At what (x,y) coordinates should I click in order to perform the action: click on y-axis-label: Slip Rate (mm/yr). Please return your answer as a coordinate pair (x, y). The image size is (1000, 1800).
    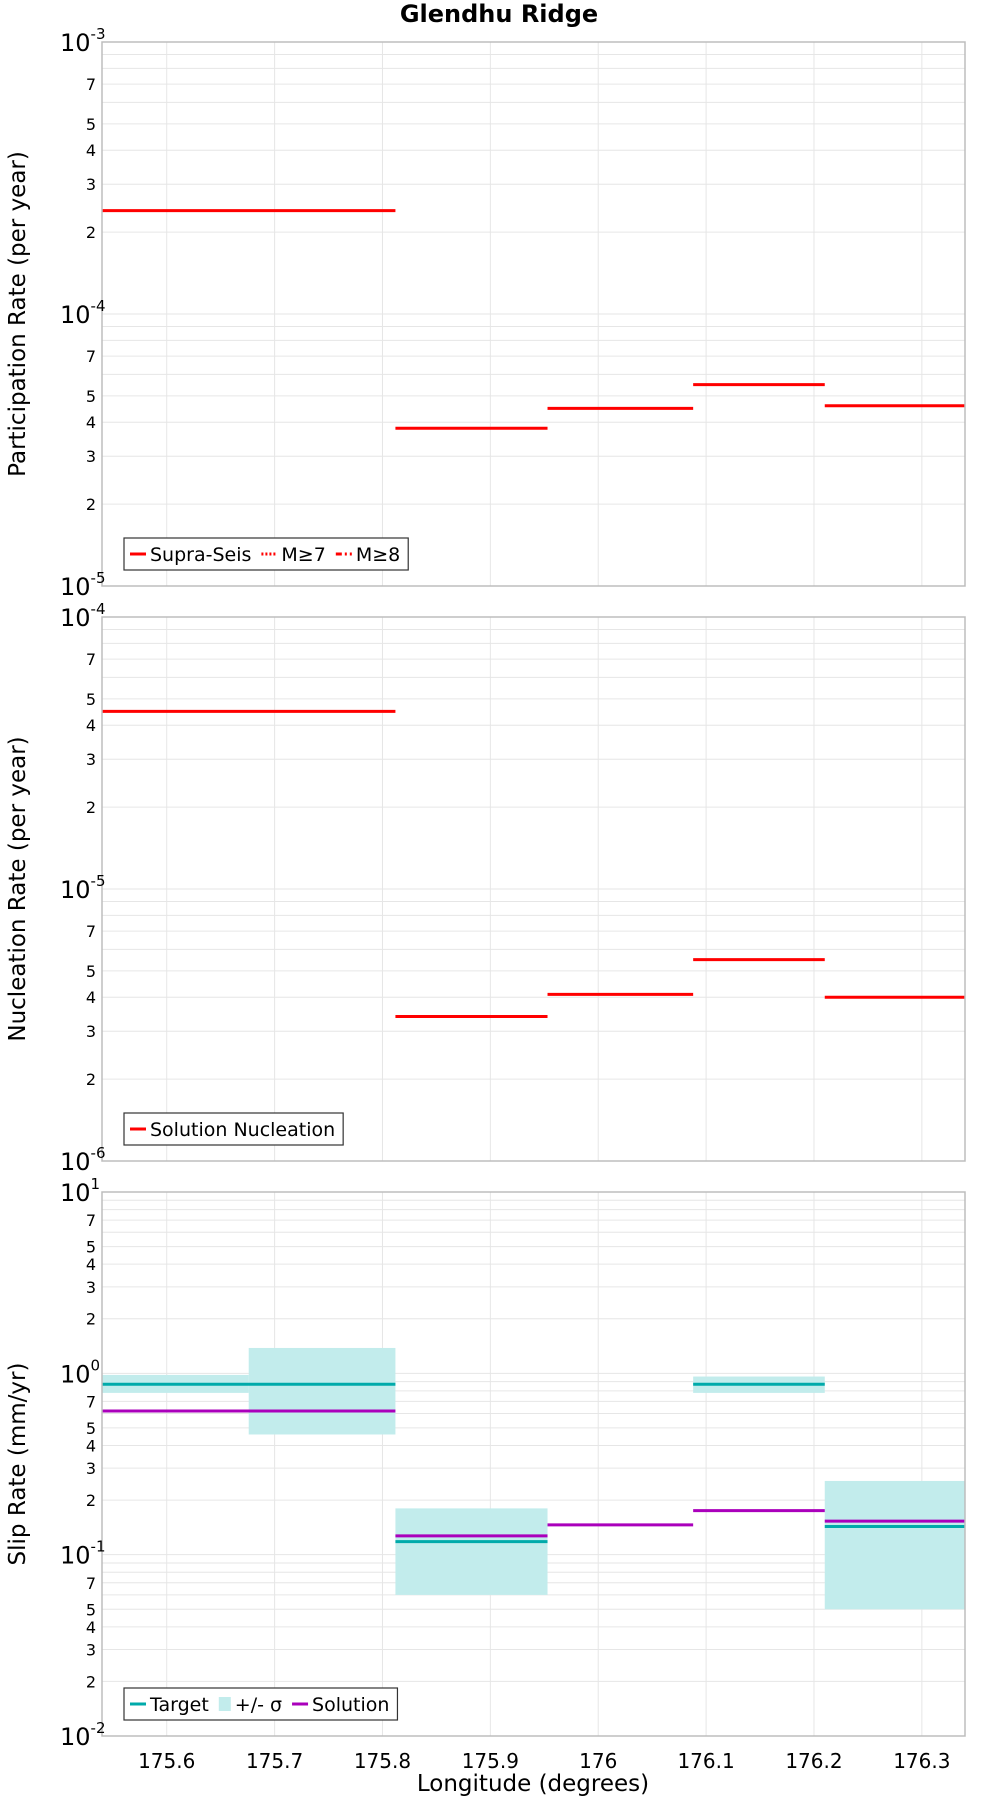
    Looking at the image, I should click on (18, 1464).